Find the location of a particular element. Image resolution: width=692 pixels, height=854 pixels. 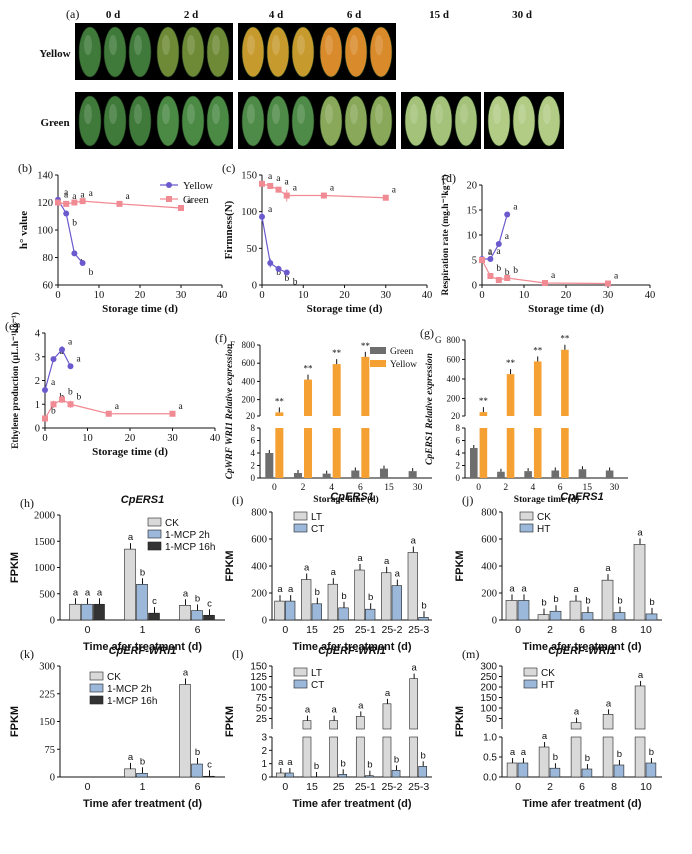

y-tick-label: 200 is located at coordinates (259, 594).